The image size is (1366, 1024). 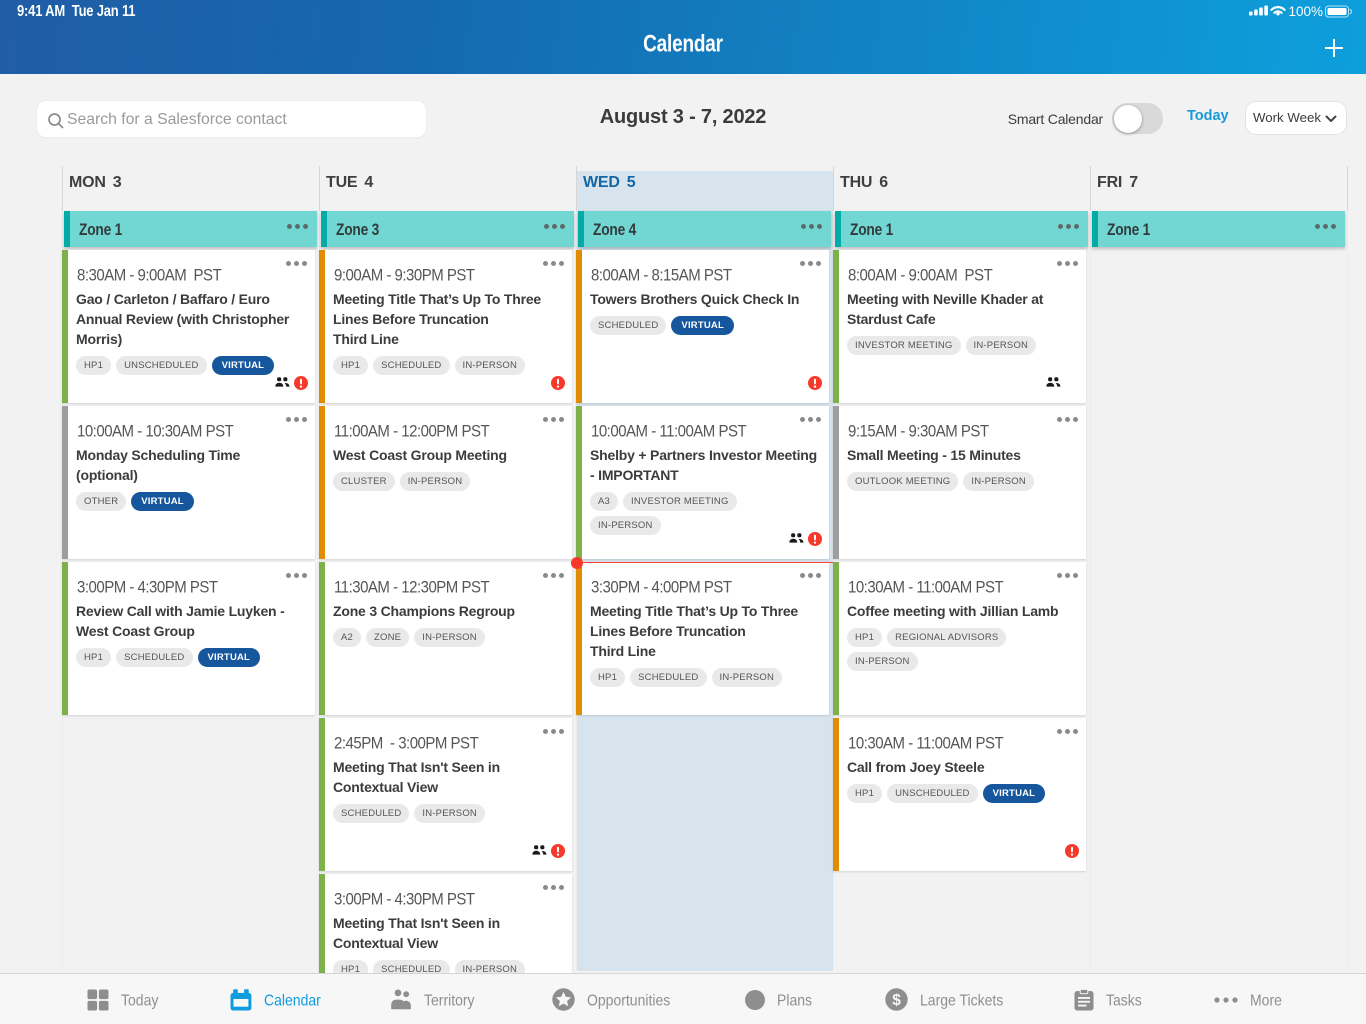 What do you see at coordinates (1306, 11) in the screenshot?
I see `svg-text: 100%` at bounding box center [1306, 11].